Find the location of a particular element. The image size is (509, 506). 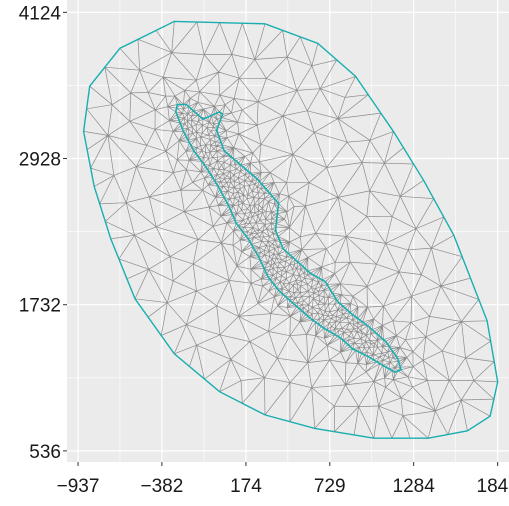

x-tick-label: 174 is located at coordinates (246, 486).